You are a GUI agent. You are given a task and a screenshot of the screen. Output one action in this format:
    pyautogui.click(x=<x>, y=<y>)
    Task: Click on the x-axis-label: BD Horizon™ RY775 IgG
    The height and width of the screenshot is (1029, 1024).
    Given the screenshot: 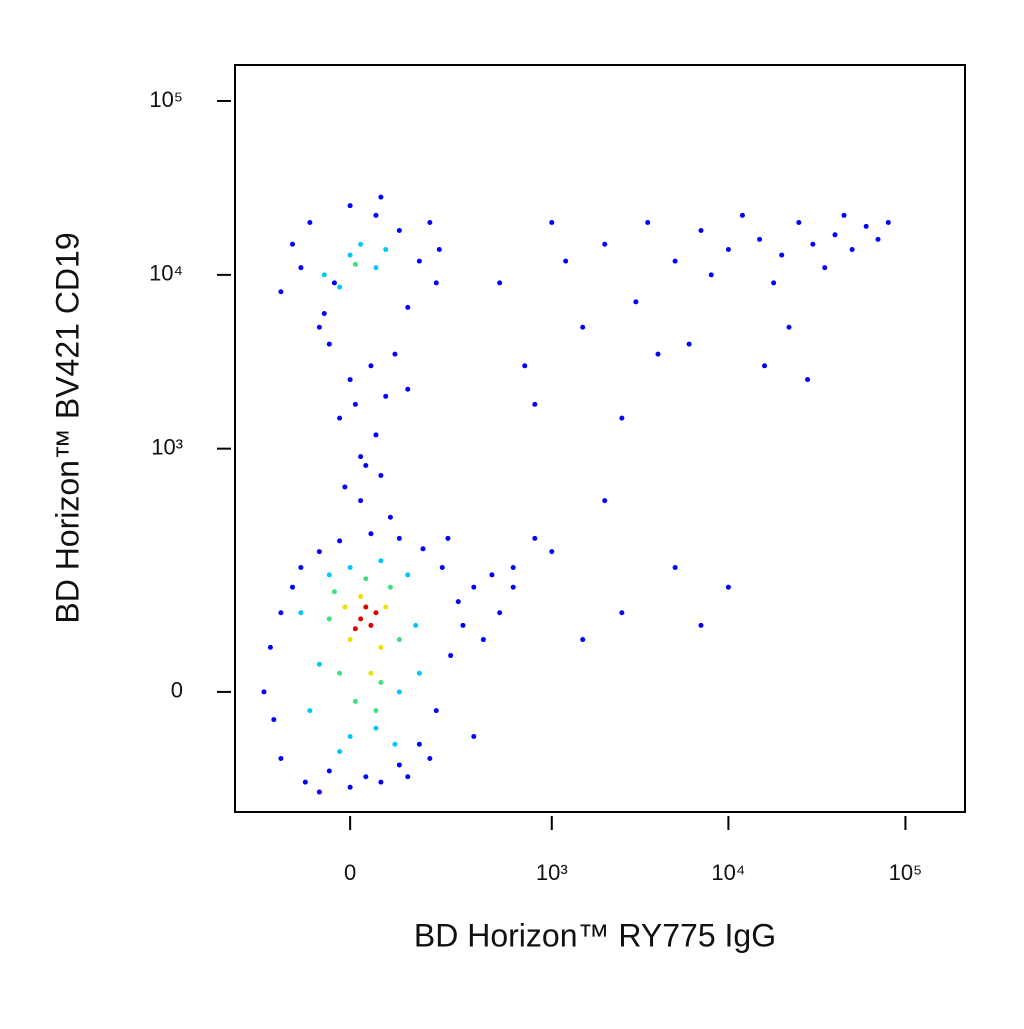 What is the action you would take?
    pyautogui.click(x=595, y=935)
    